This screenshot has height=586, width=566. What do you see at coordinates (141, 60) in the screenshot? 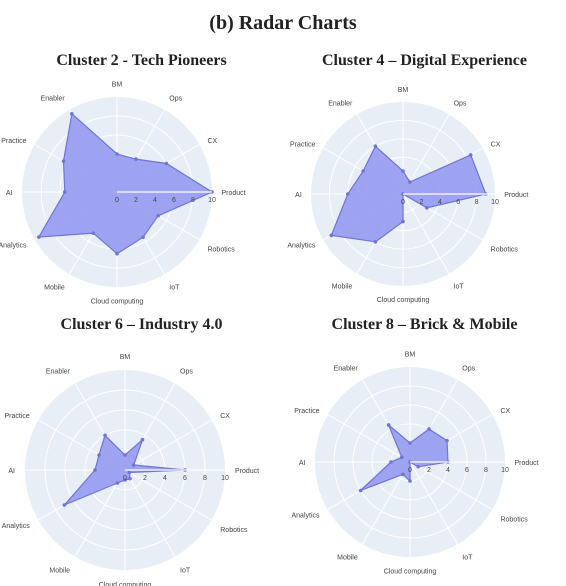
I see `chart-title: Cluster 2 - Tech Pioneers` at bounding box center [141, 60].